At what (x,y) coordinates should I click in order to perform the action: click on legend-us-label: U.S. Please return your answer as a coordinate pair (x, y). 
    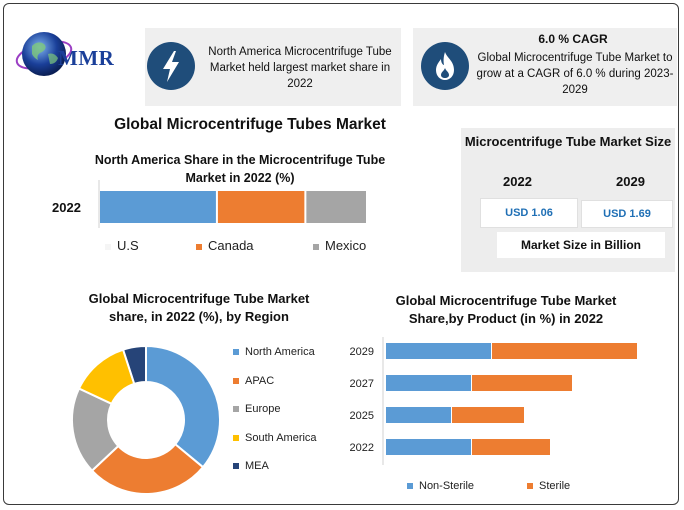
    Looking at the image, I should click on (128, 245).